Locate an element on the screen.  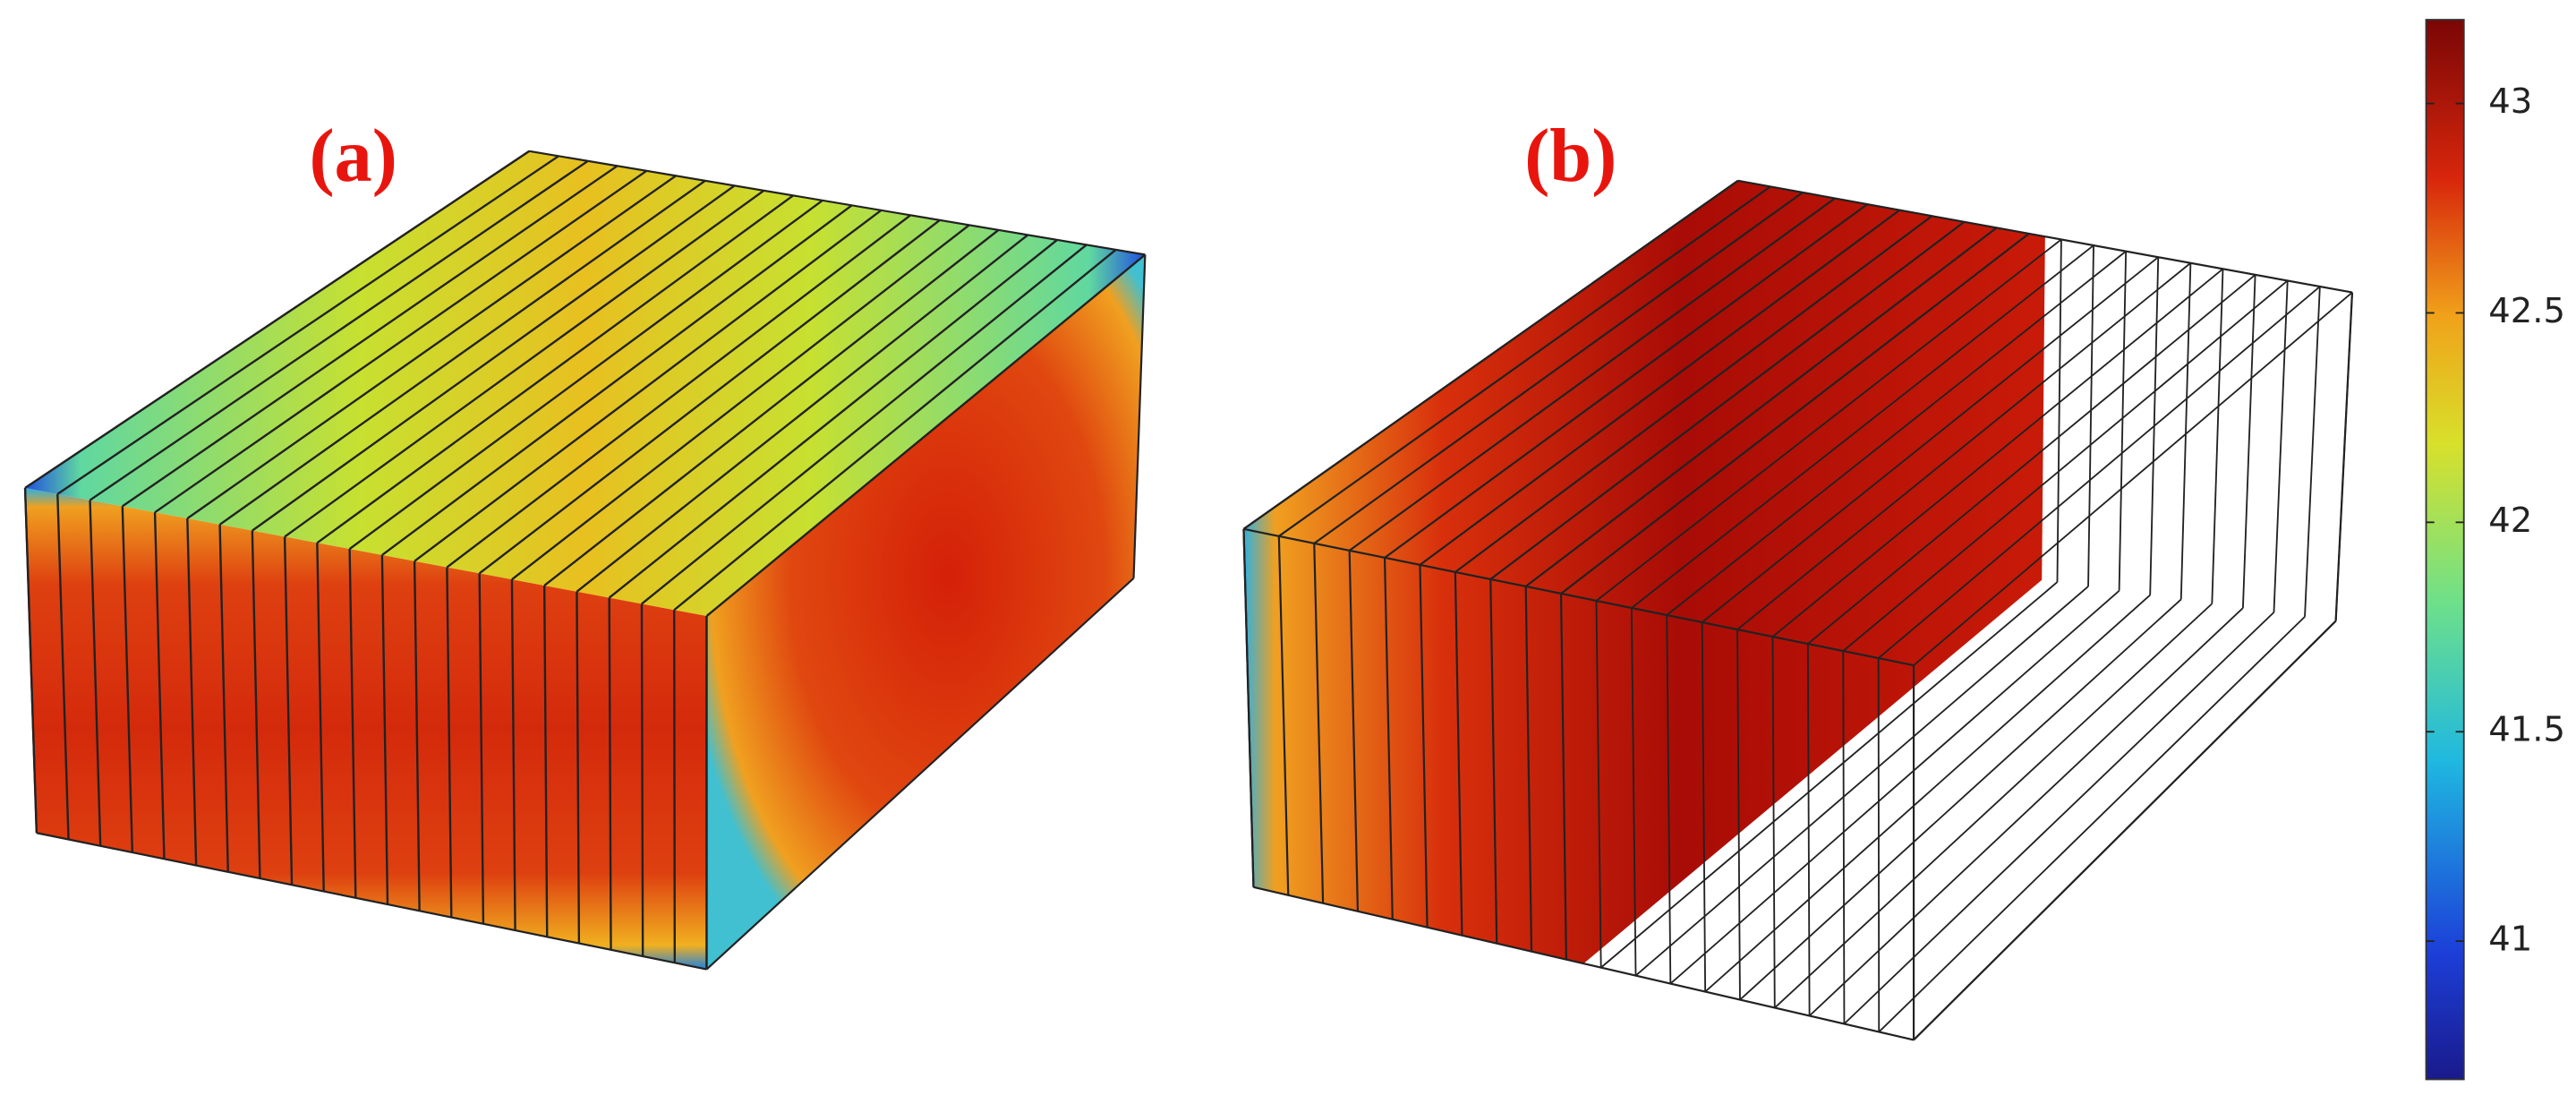
panel-label: (b) is located at coordinates (1570, 156).